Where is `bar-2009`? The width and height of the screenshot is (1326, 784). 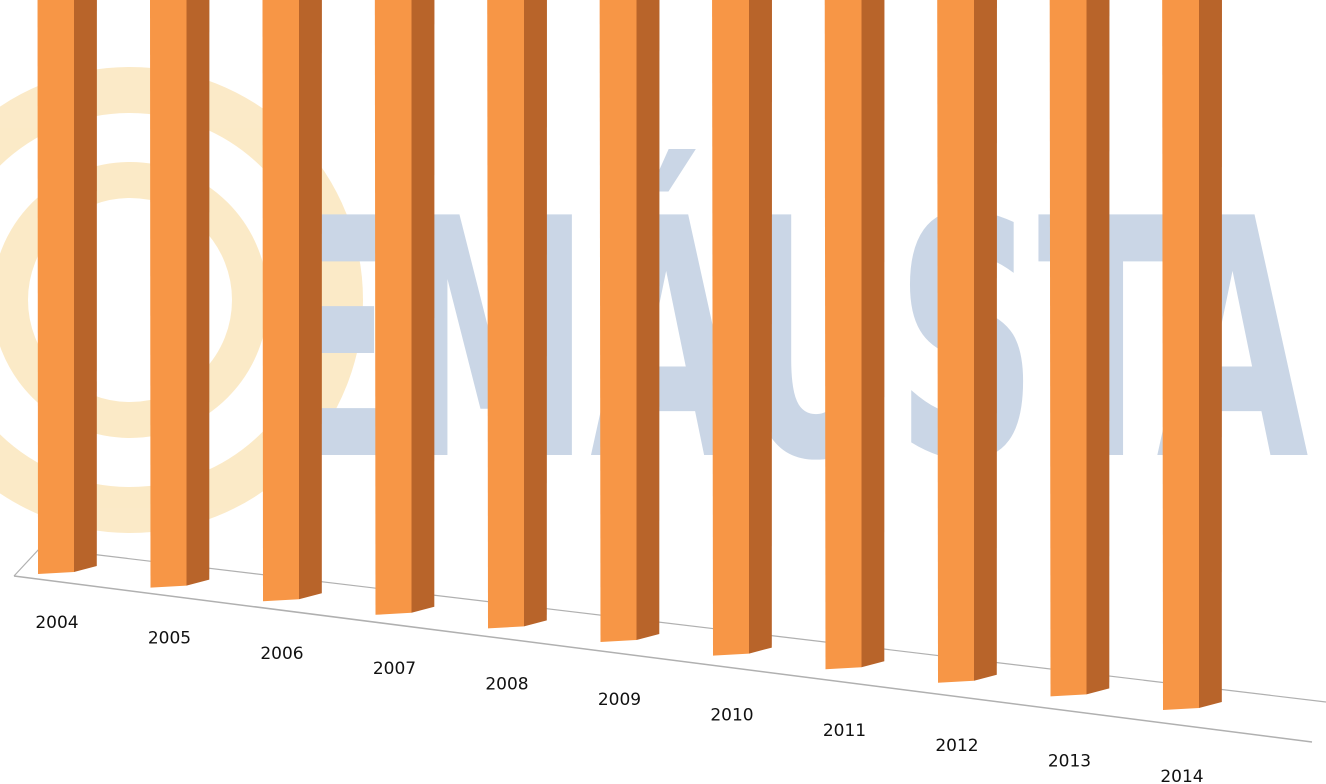 bar-2009 is located at coordinates (629, 321).